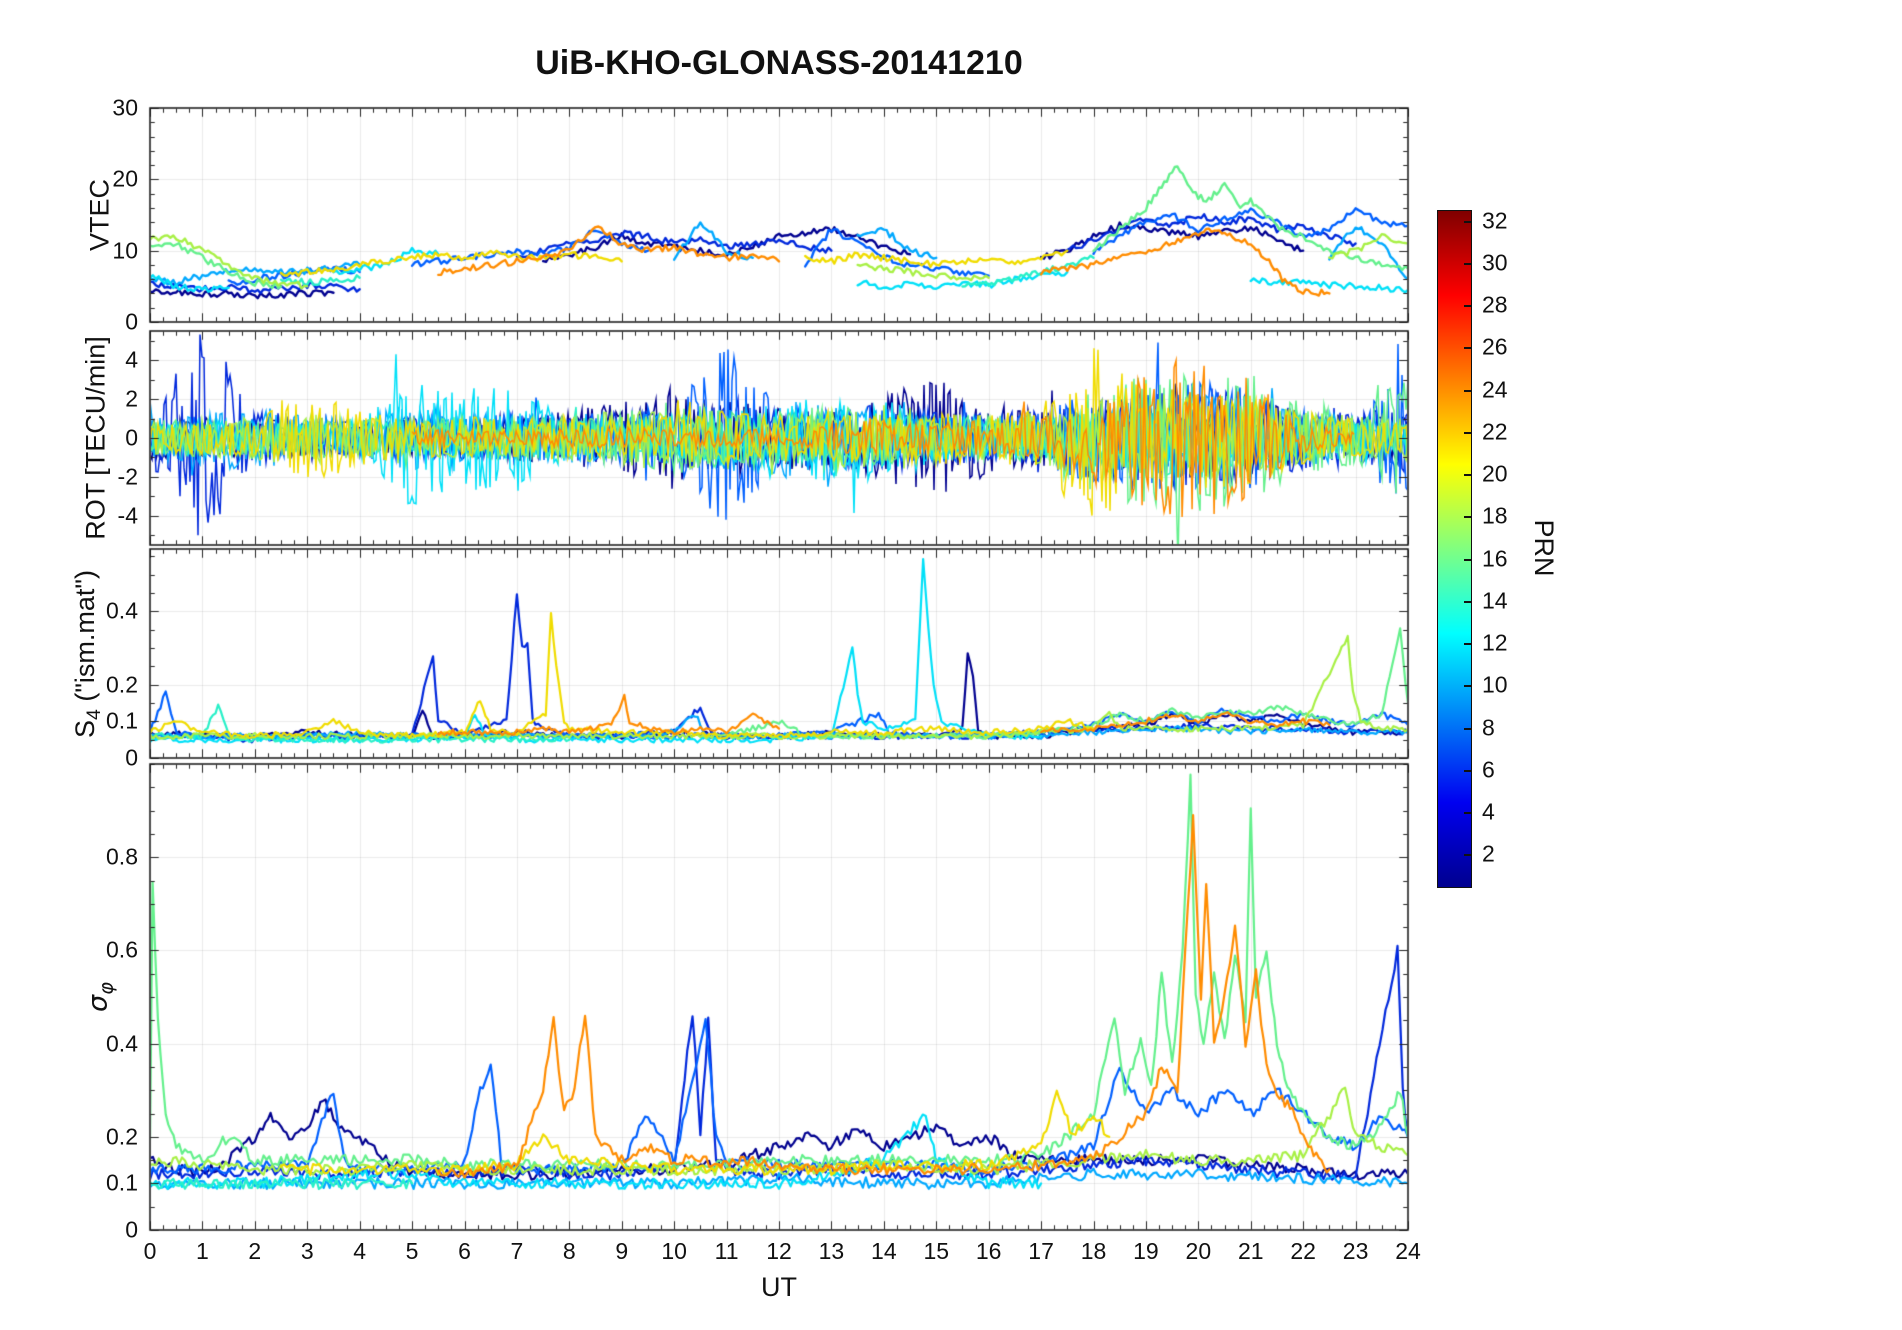 Image resolution: width=1902 pixels, height=1330 pixels. What do you see at coordinates (1495, 642) in the screenshot?
I see `colorbar-tick-label: 12` at bounding box center [1495, 642].